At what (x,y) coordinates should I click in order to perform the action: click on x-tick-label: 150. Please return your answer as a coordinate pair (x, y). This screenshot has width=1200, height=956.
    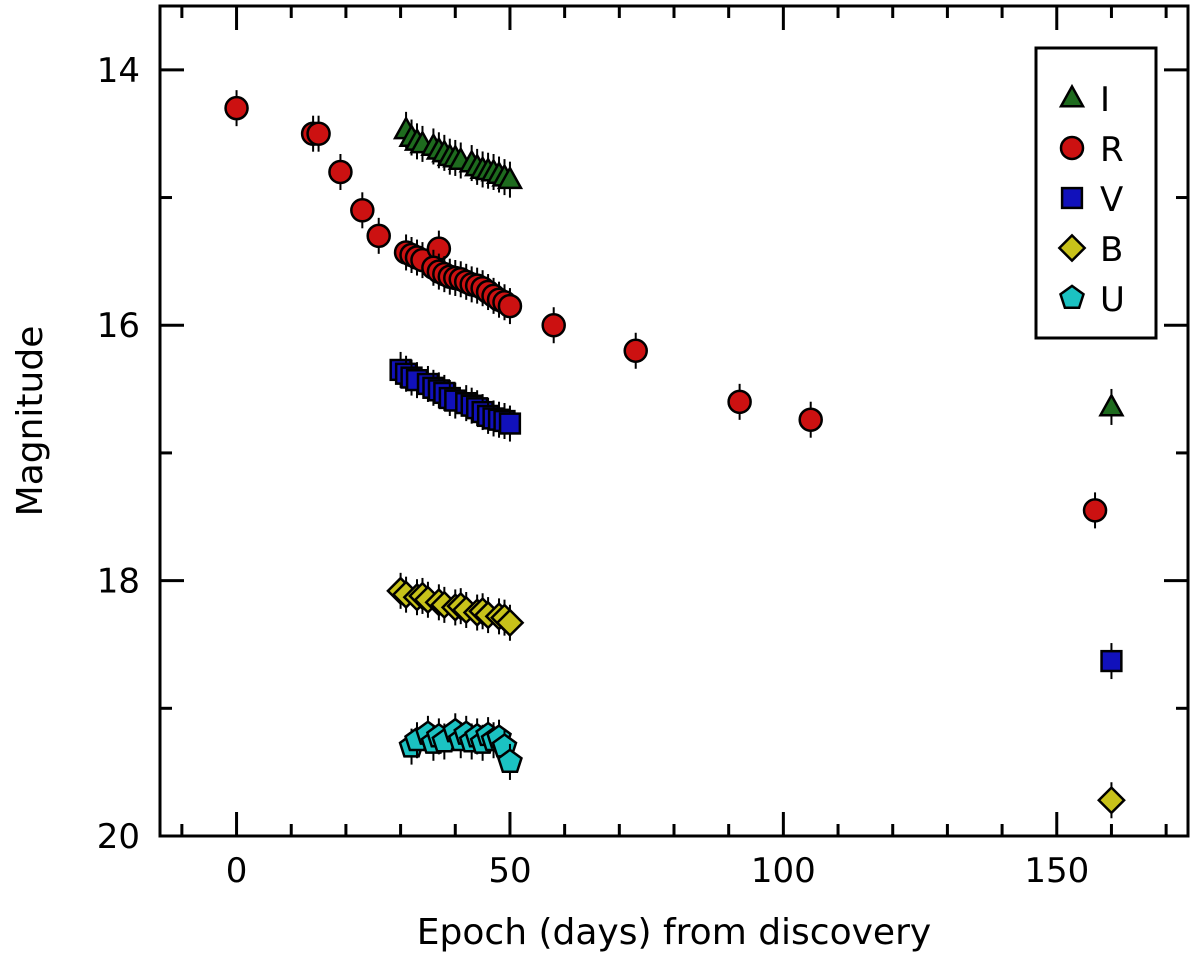
    Looking at the image, I should click on (1056, 871).